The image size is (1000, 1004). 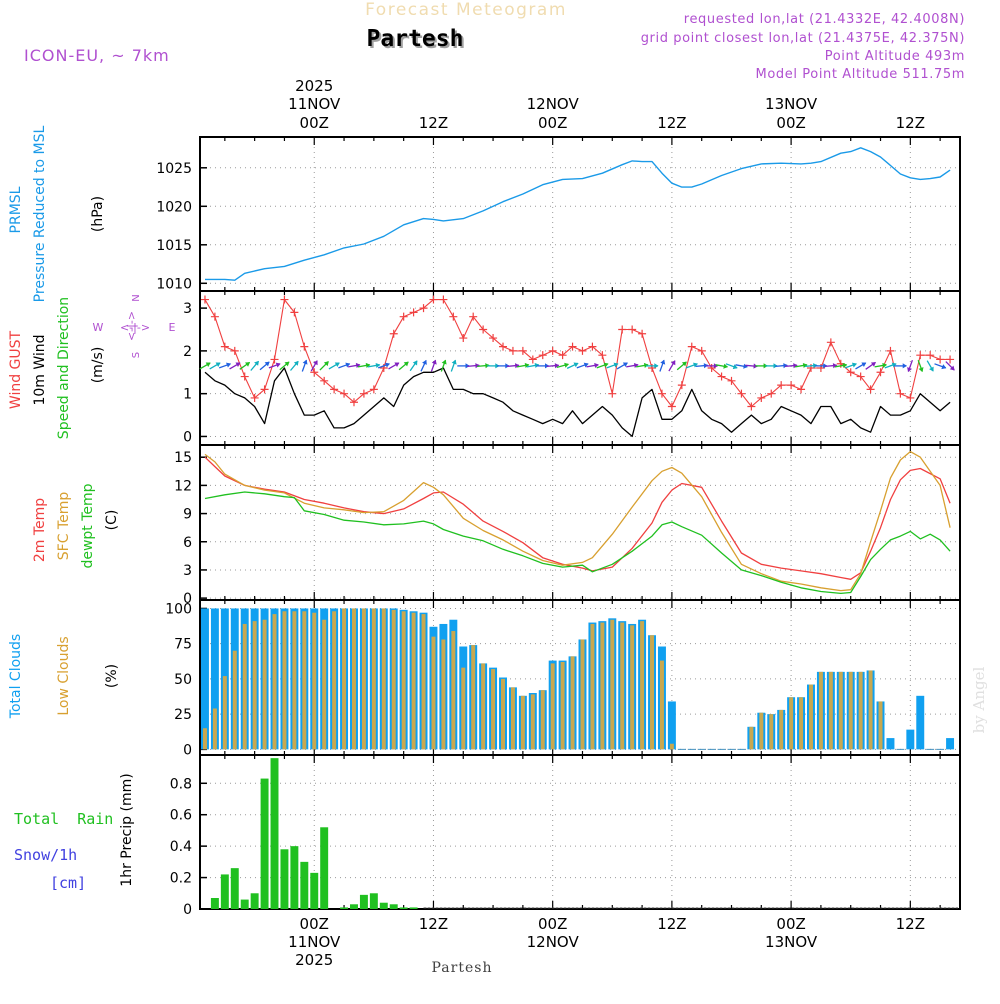 What do you see at coordinates (181, 816) in the screenshot?
I see `y-tick-label: 0.6` at bounding box center [181, 816].